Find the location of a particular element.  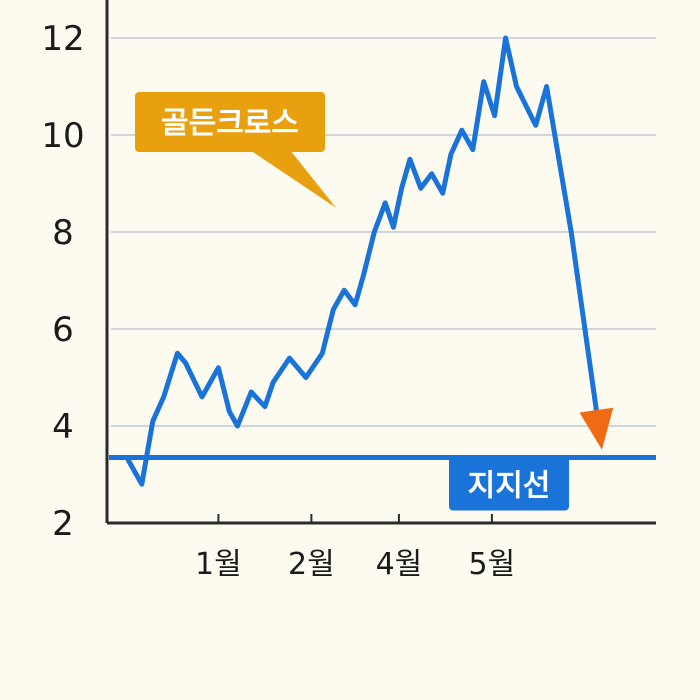

y-tick-label: 12 is located at coordinates (62, 39).